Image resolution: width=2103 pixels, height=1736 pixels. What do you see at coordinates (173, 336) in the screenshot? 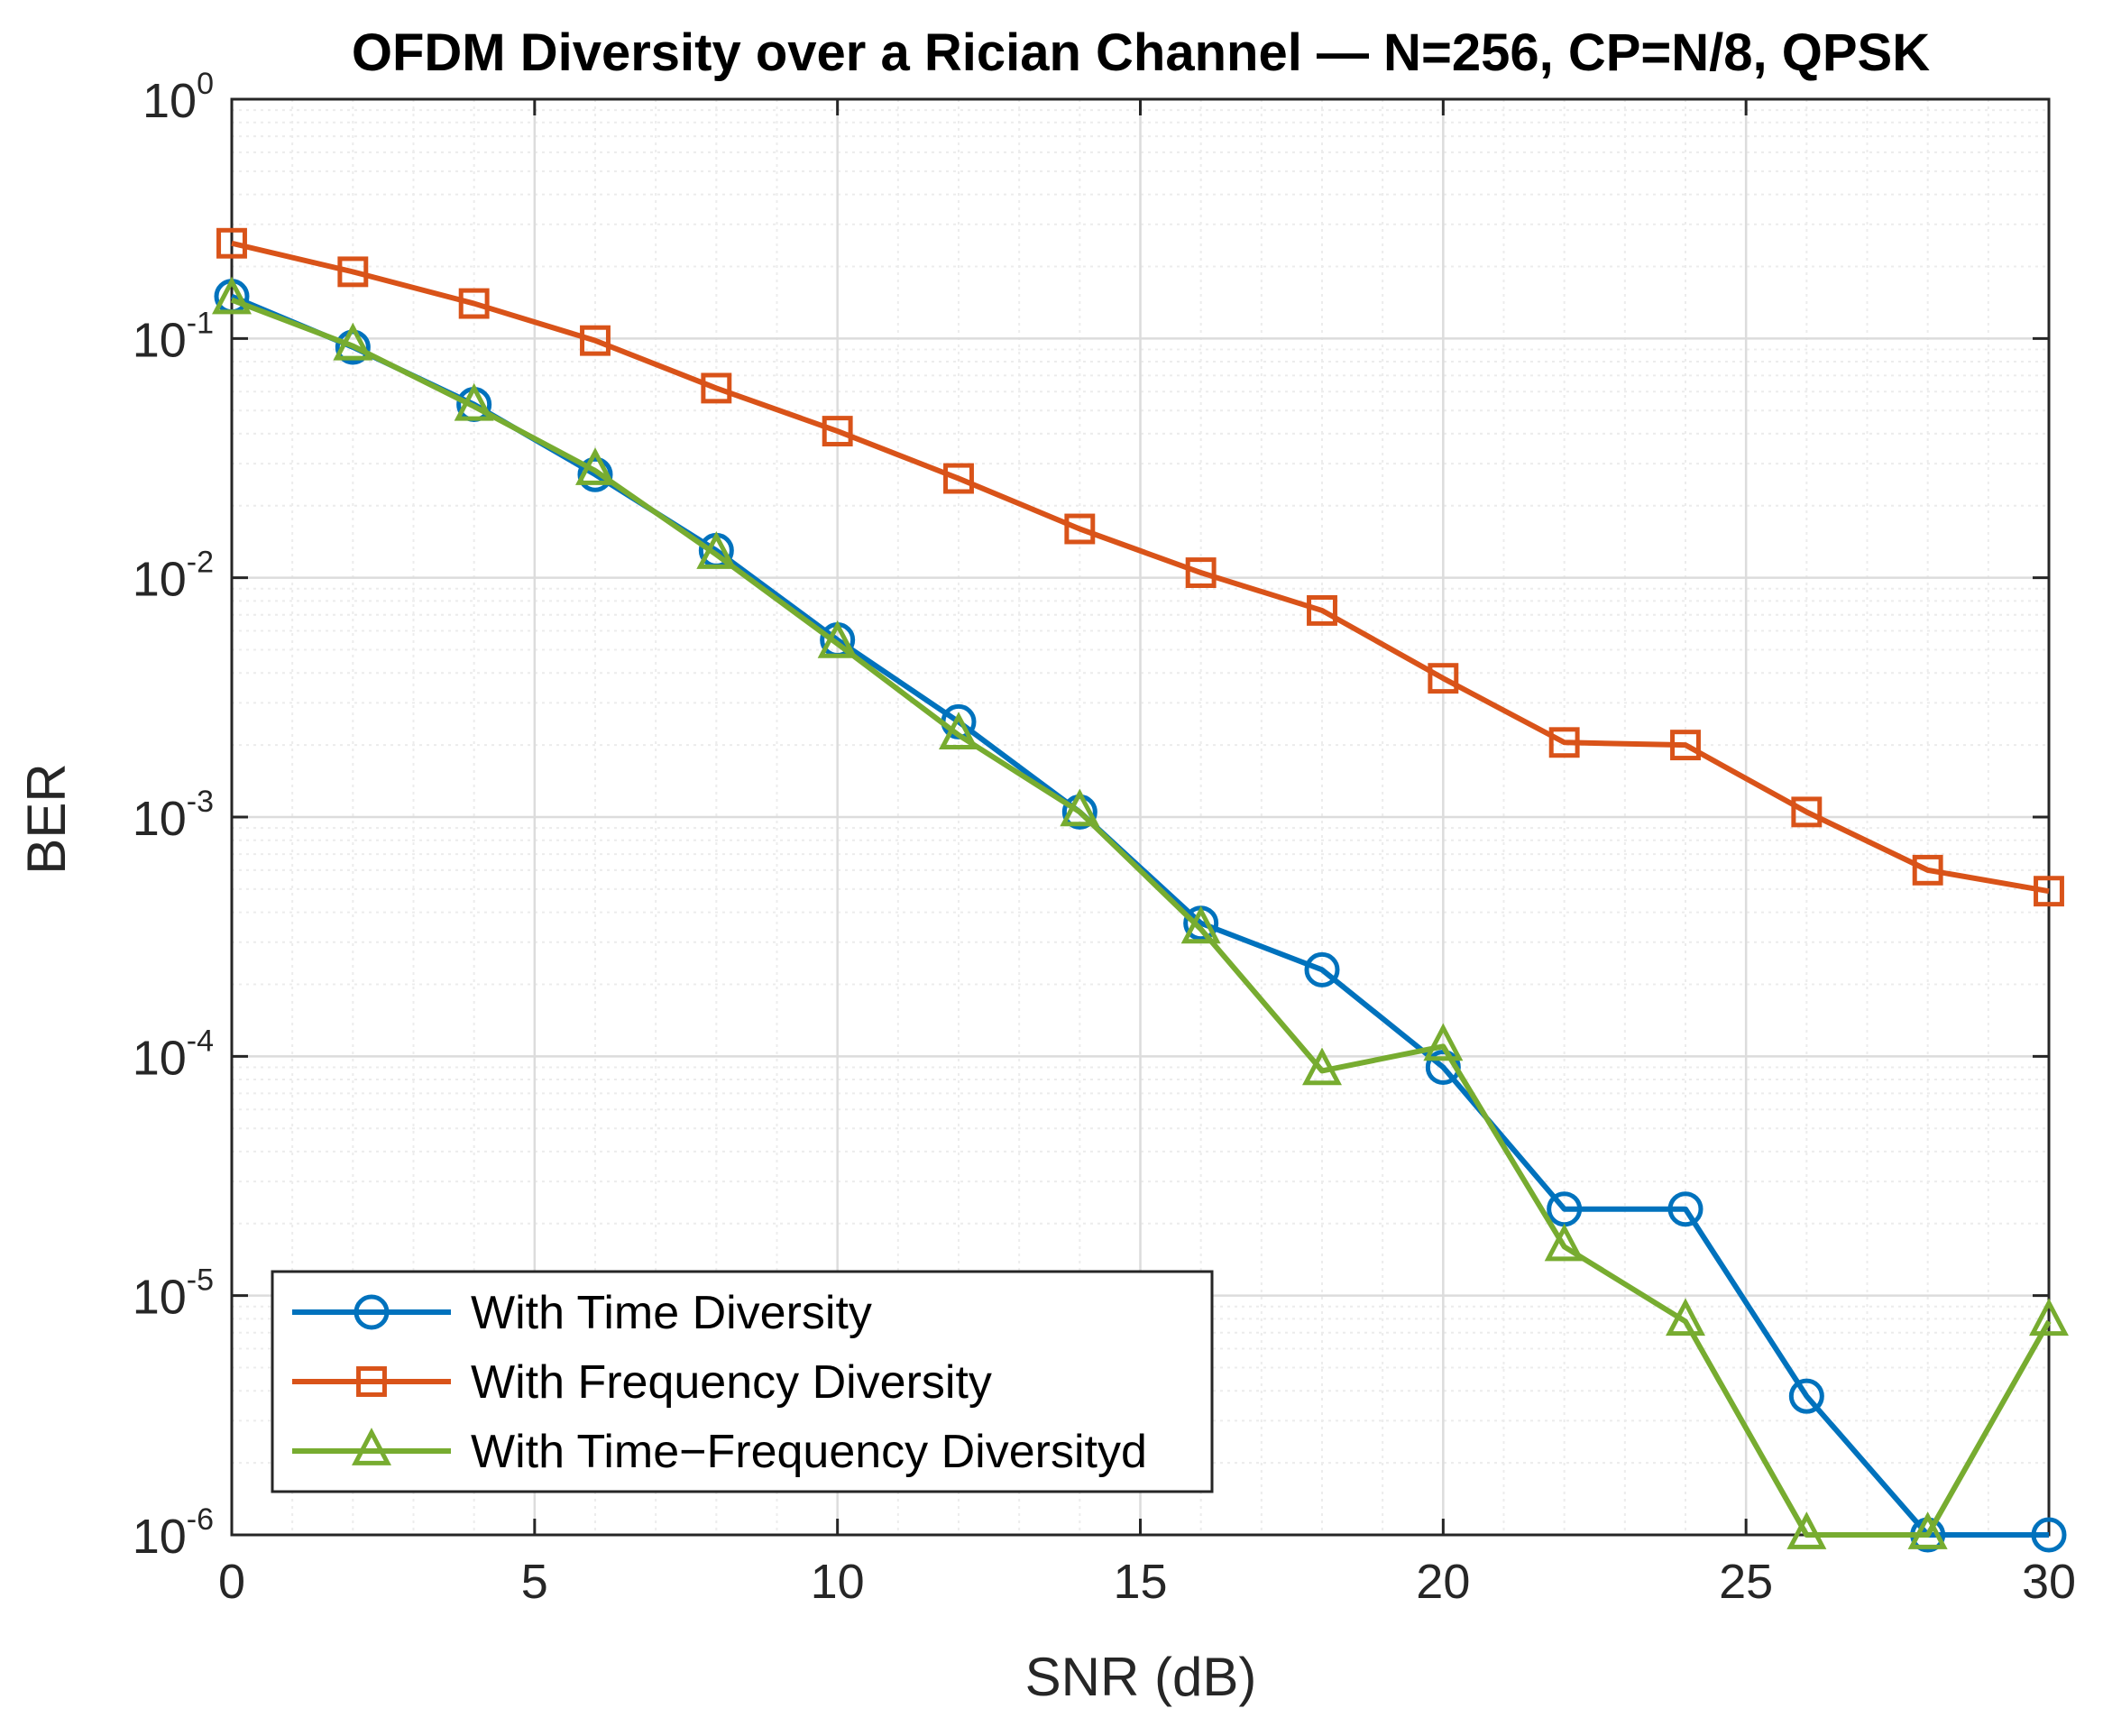
I see `y-tick-label: 10⁻¹` at bounding box center [173, 336].